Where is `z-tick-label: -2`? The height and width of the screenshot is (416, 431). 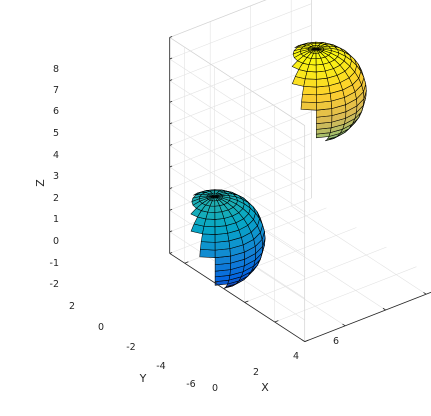
z-tick-label: -2 is located at coordinates (54, 284).